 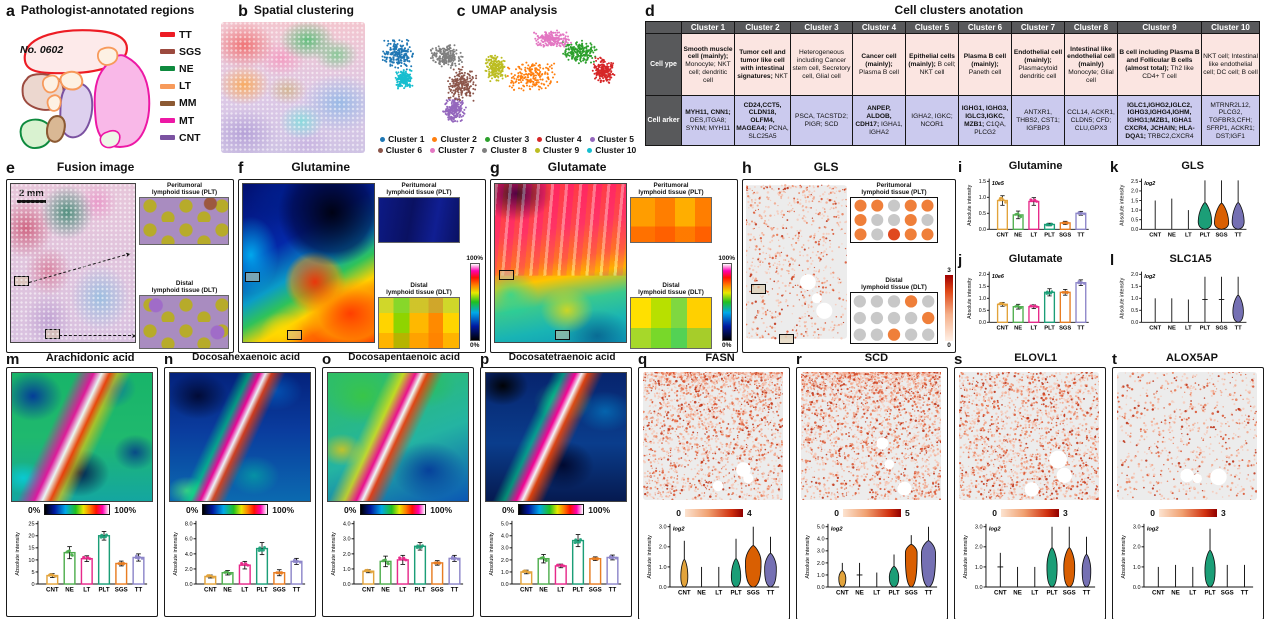 What do you see at coordinates (406, 139) in the screenshot?
I see `legend-label: Cluster 1` at bounding box center [406, 139].